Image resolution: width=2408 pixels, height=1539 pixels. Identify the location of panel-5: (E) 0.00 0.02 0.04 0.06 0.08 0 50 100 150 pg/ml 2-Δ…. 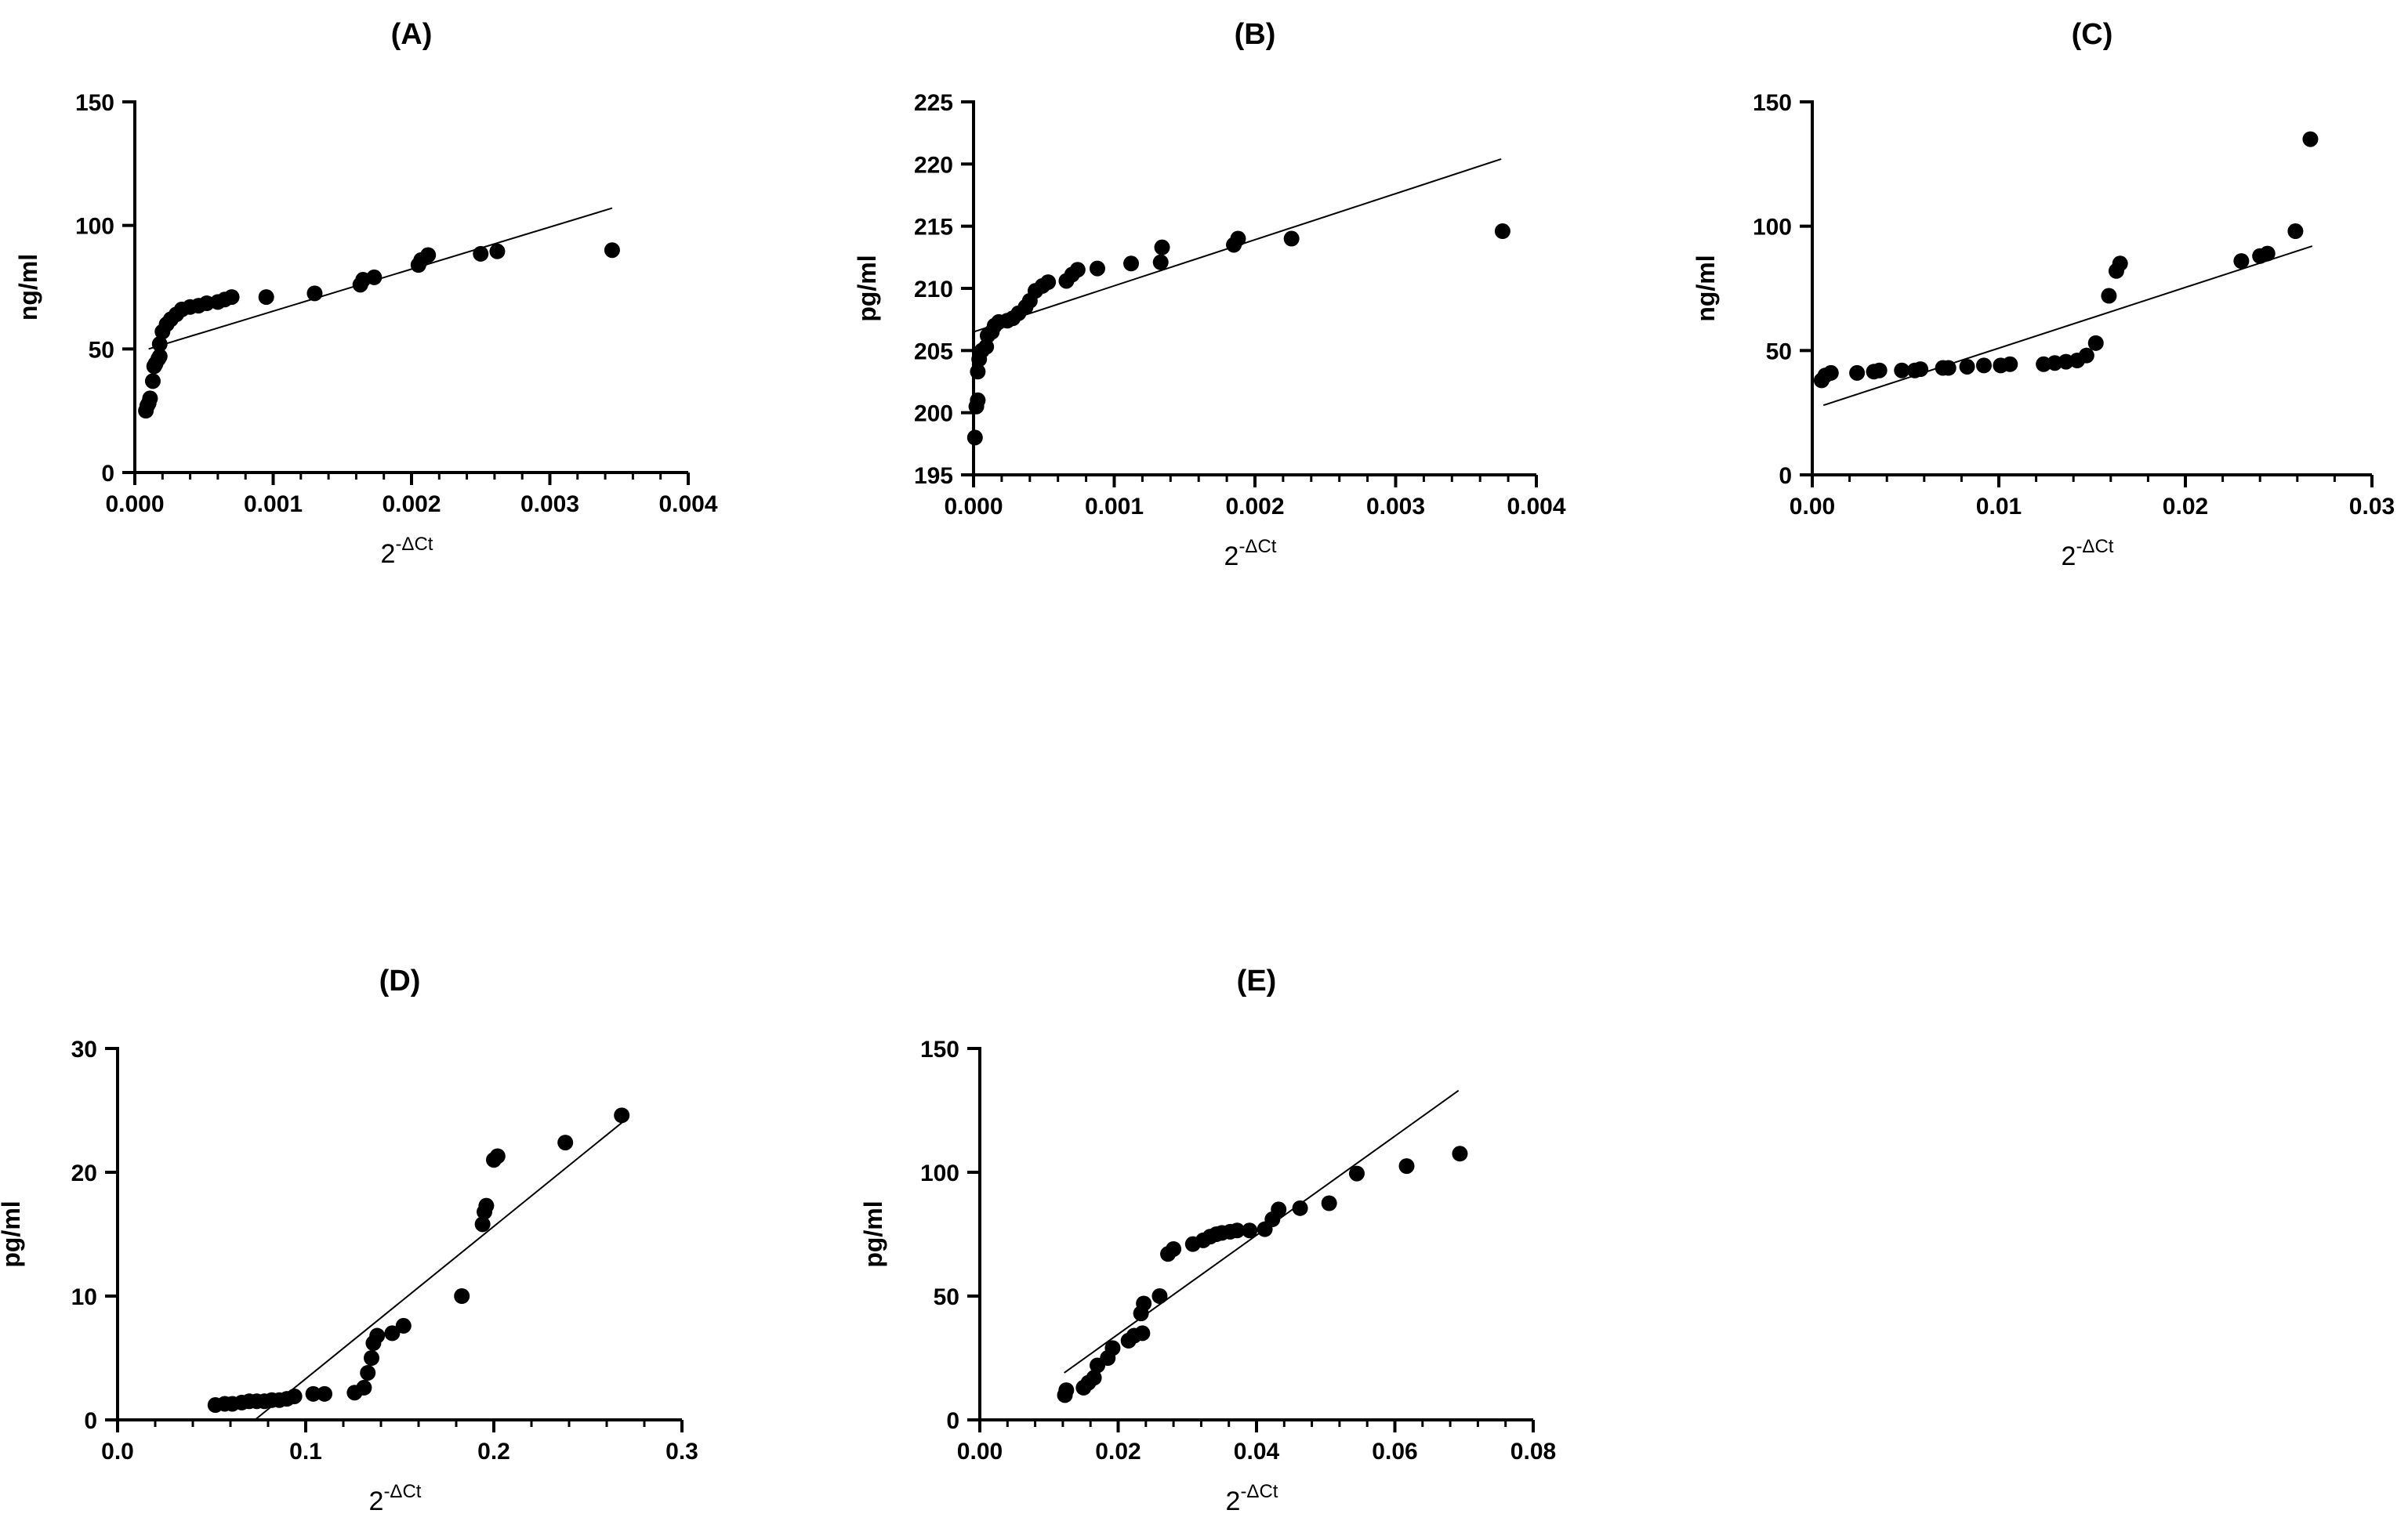
(1207, 1240).